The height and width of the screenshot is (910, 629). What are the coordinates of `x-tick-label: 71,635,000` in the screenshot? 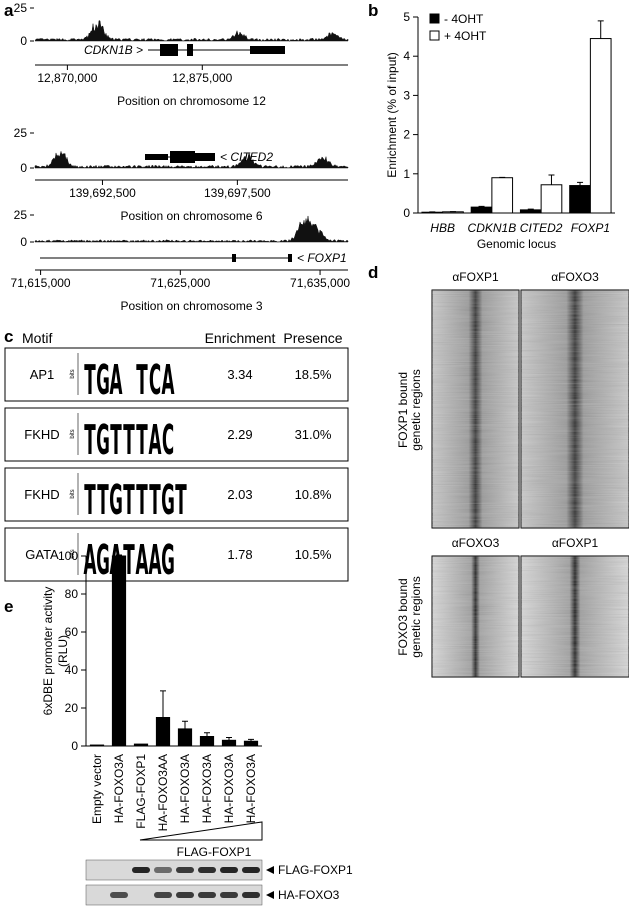 It's located at (320, 283).